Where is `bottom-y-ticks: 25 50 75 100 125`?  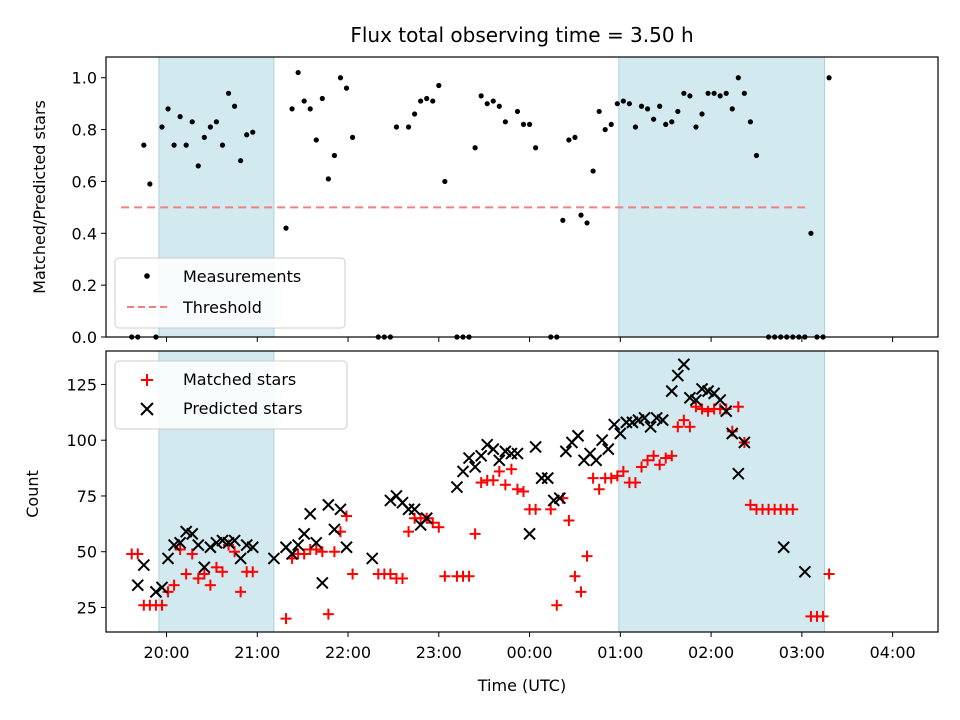 bottom-y-ticks: 25 50 75 100 125 is located at coordinates (86, 496).